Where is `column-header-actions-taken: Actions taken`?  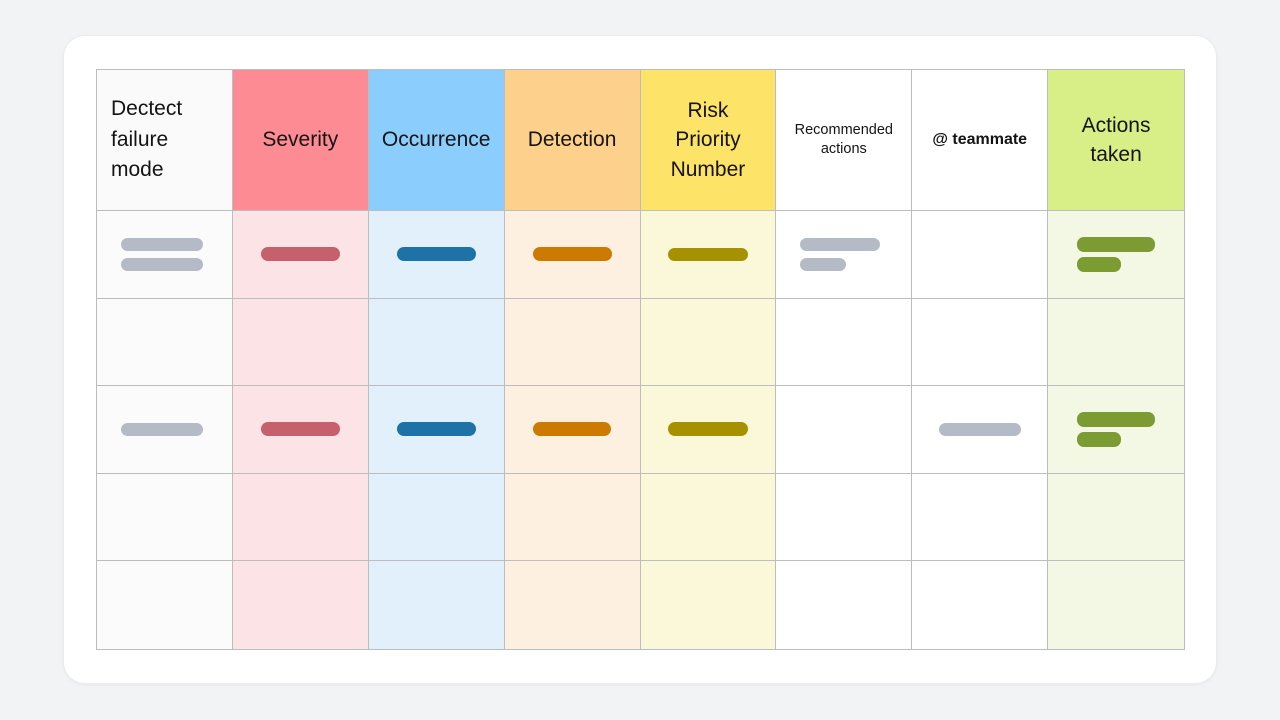 column-header-actions-taken: Actions taken is located at coordinates (1116, 140).